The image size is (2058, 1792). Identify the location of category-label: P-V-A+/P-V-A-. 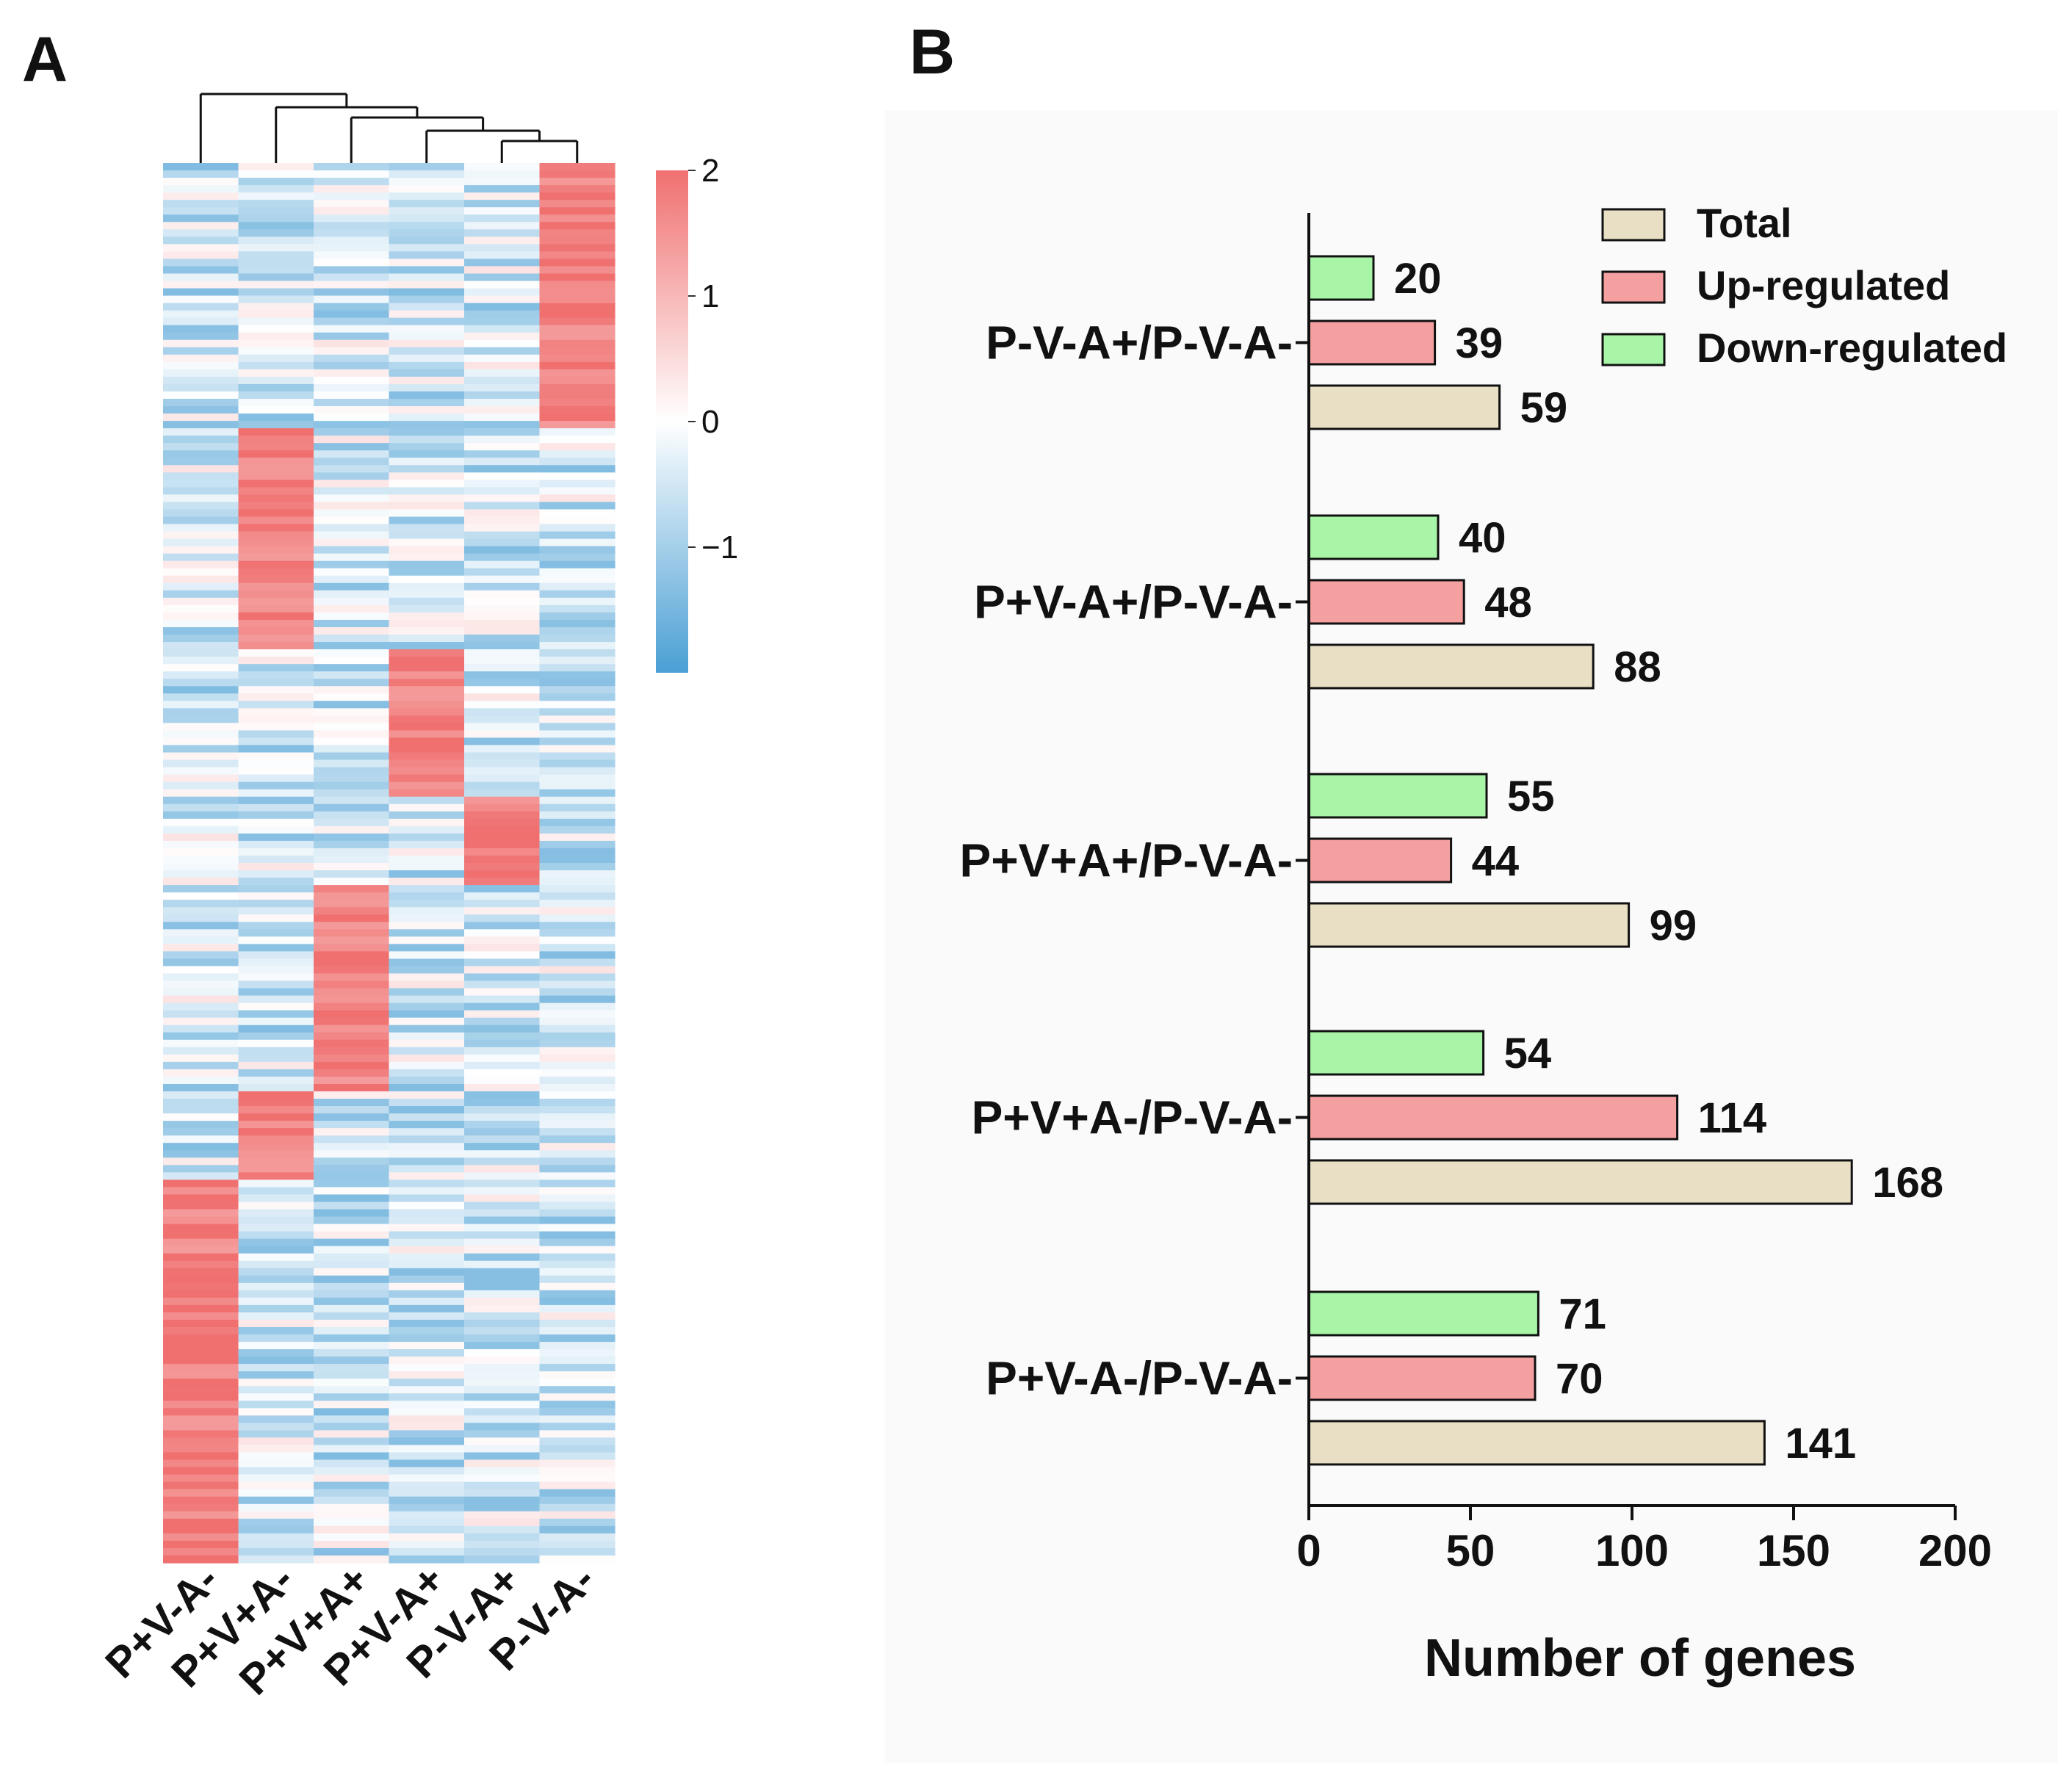
(1139, 343).